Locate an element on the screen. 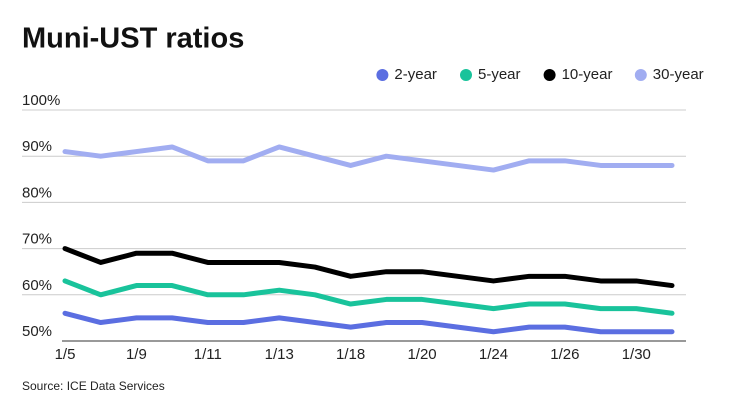 This screenshot has width=740, height=416. y-tick-label: 90% is located at coordinates (37, 146).